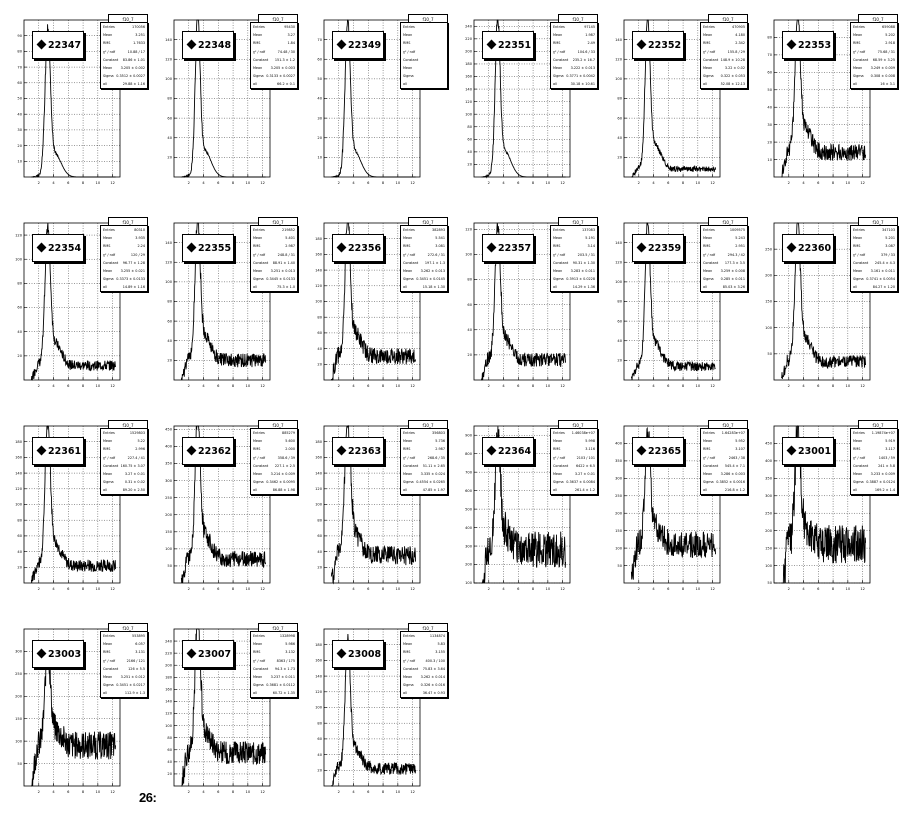 The image size is (900, 817). What do you see at coordinates (319, 489) in the screenshot?
I see `y-tick-label: 120` at bounding box center [319, 489].